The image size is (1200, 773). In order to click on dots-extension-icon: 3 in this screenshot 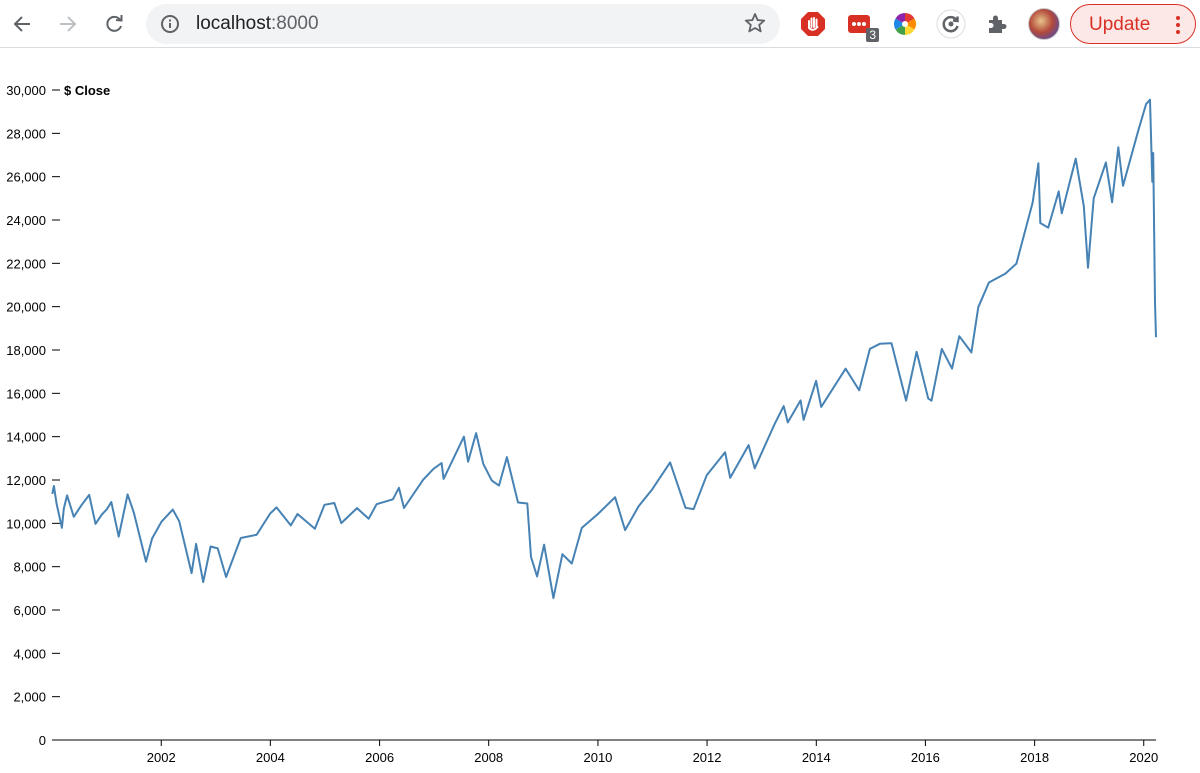, I will do `click(861, 25)`.